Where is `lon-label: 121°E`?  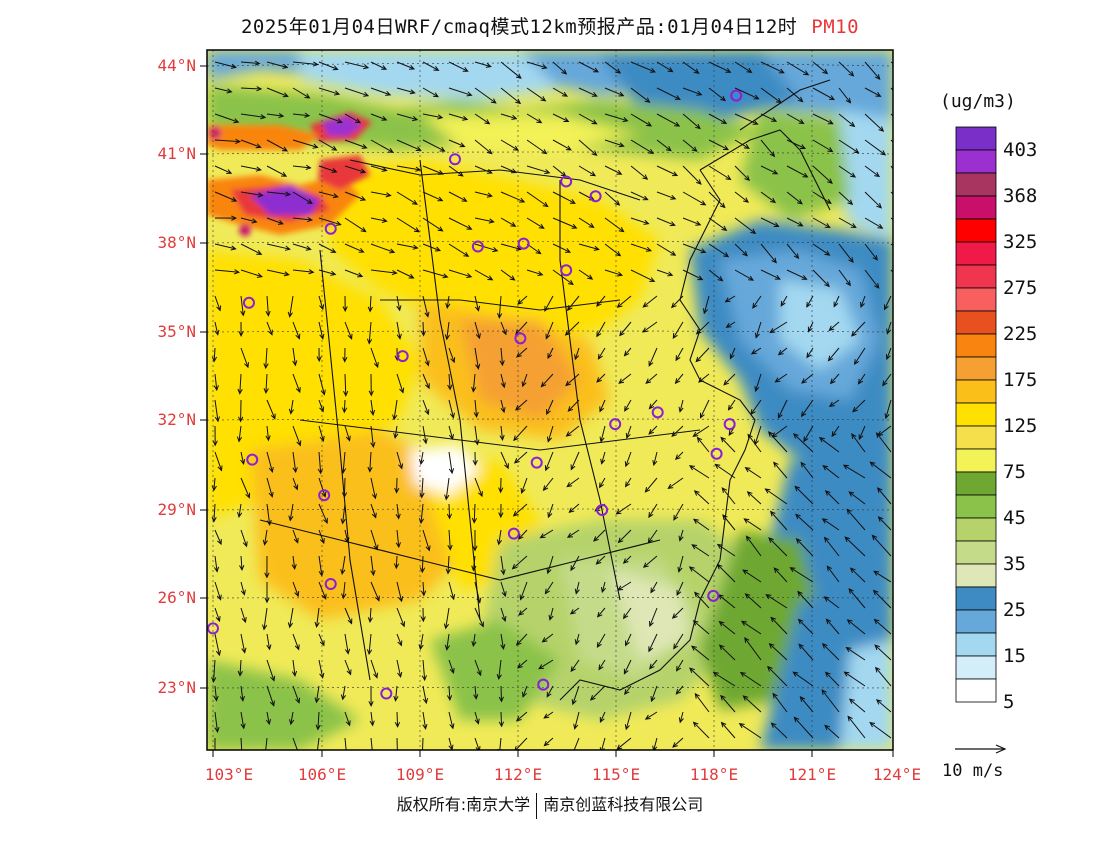
lon-label: 121°E is located at coordinates (812, 774).